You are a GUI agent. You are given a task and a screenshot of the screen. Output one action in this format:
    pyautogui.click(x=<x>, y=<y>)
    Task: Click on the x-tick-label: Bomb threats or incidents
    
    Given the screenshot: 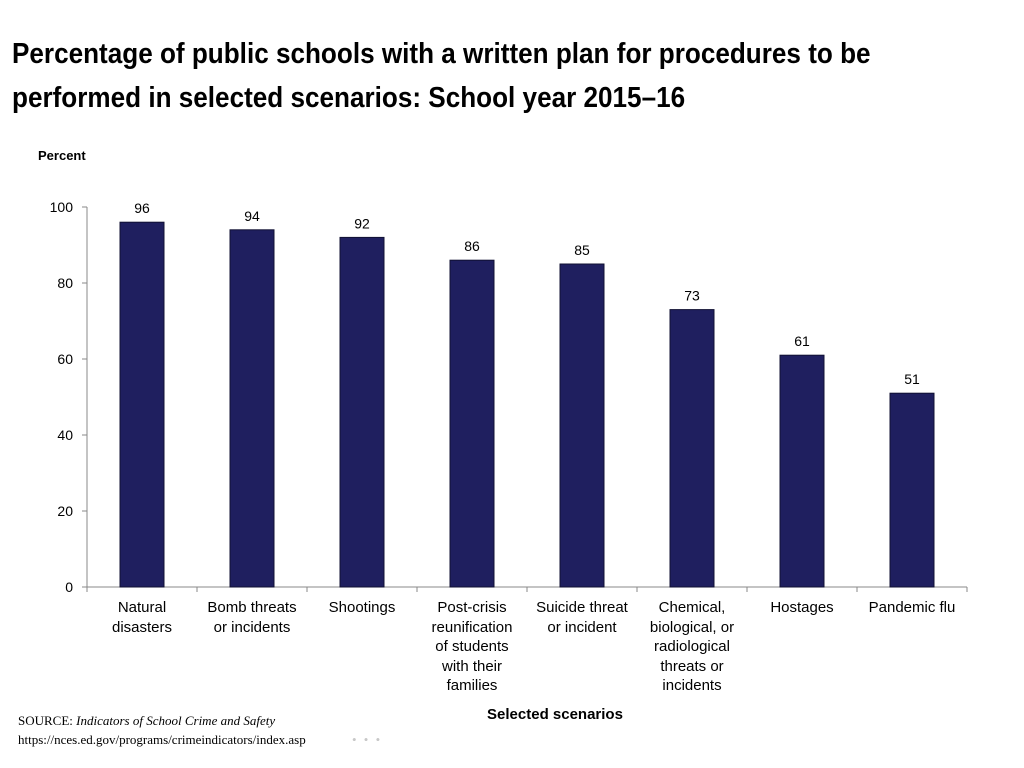 What is the action you would take?
    pyautogui.click(x=252, y=617)
    